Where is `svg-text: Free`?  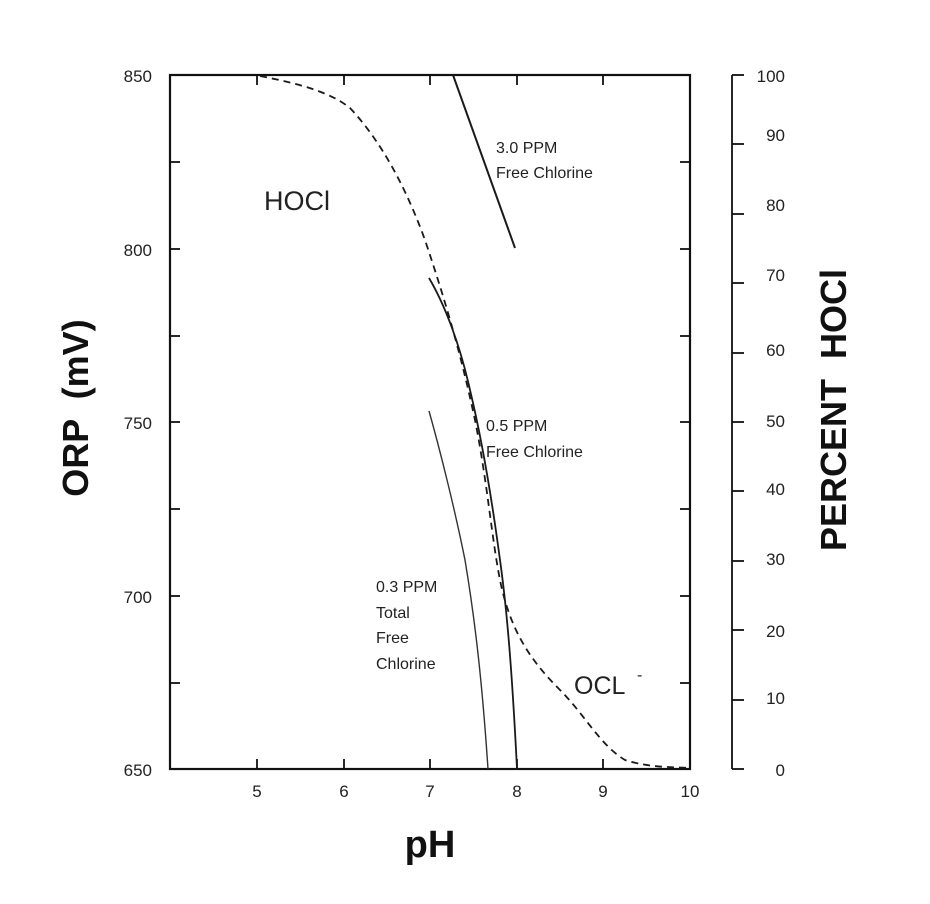
svg-text: Free is located at coordinates (392, 638).